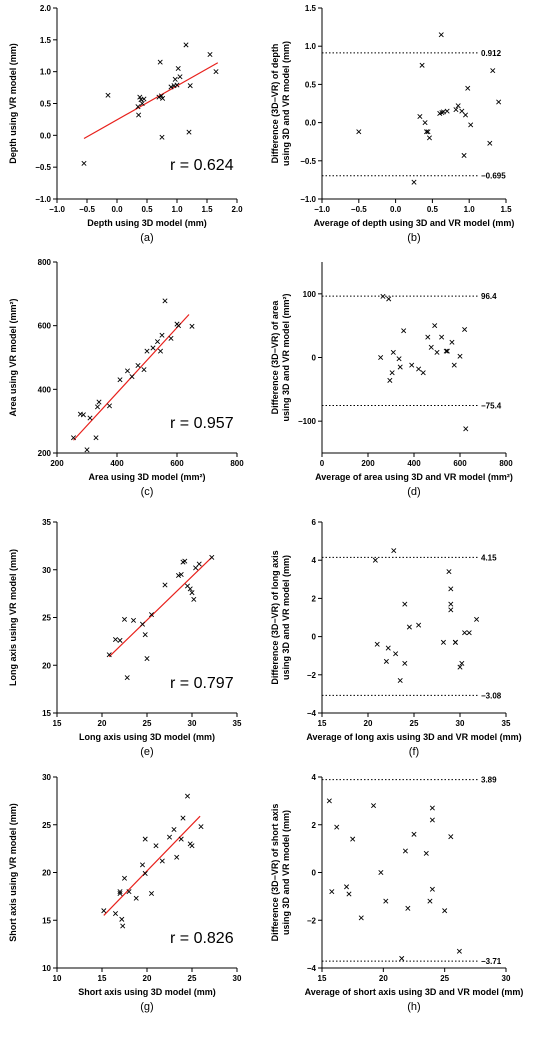  What do you see at coordinates (314, 598) in the screenshot?
I see `y-tick-label: 2` at bounding box center [314, 598].